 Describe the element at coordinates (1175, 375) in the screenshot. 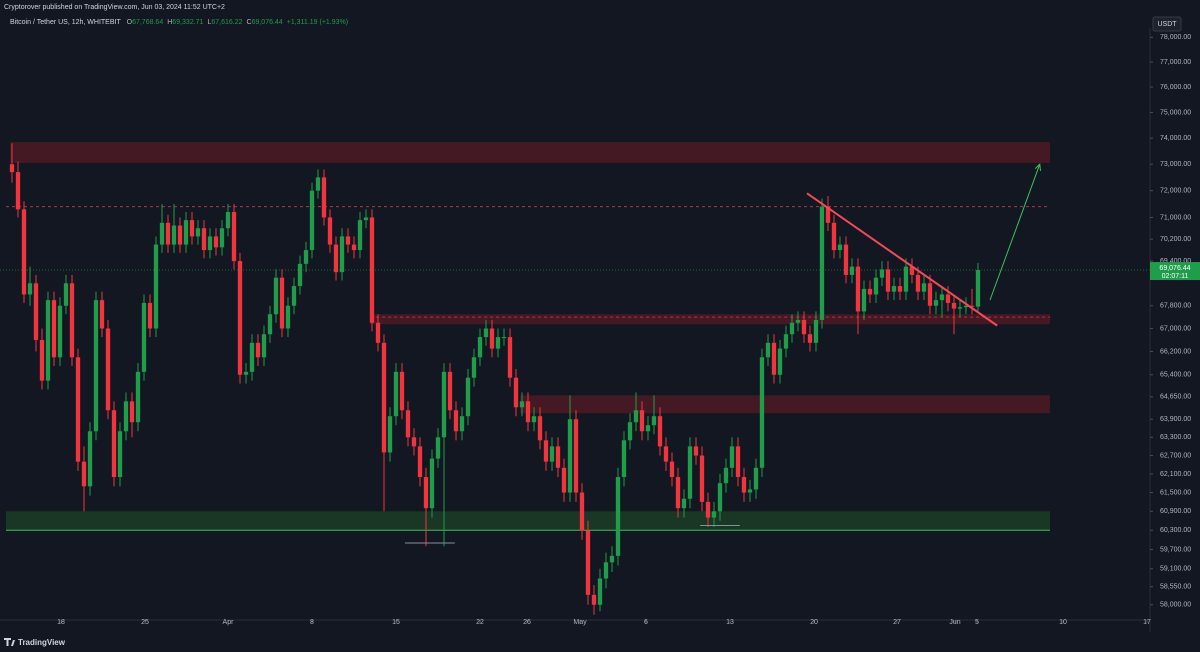

I see `y-tick-label: 65,400.00` at that location.